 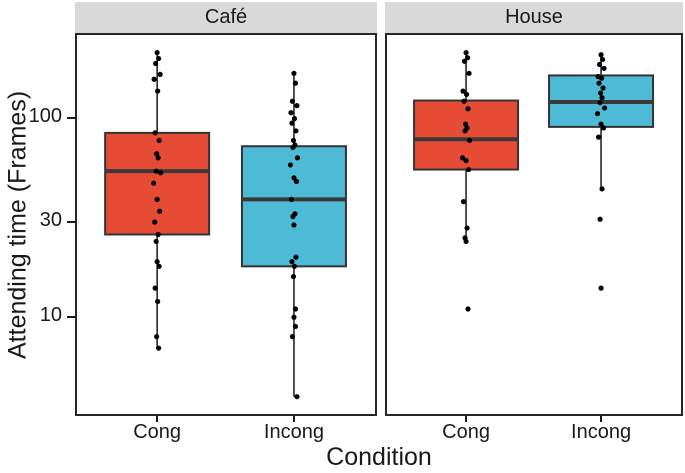 What do you see at coordinates (466, 432) in the screenshot?
I see `x-tick-label-house-cong: Cong` at bounding box center [466, 432].